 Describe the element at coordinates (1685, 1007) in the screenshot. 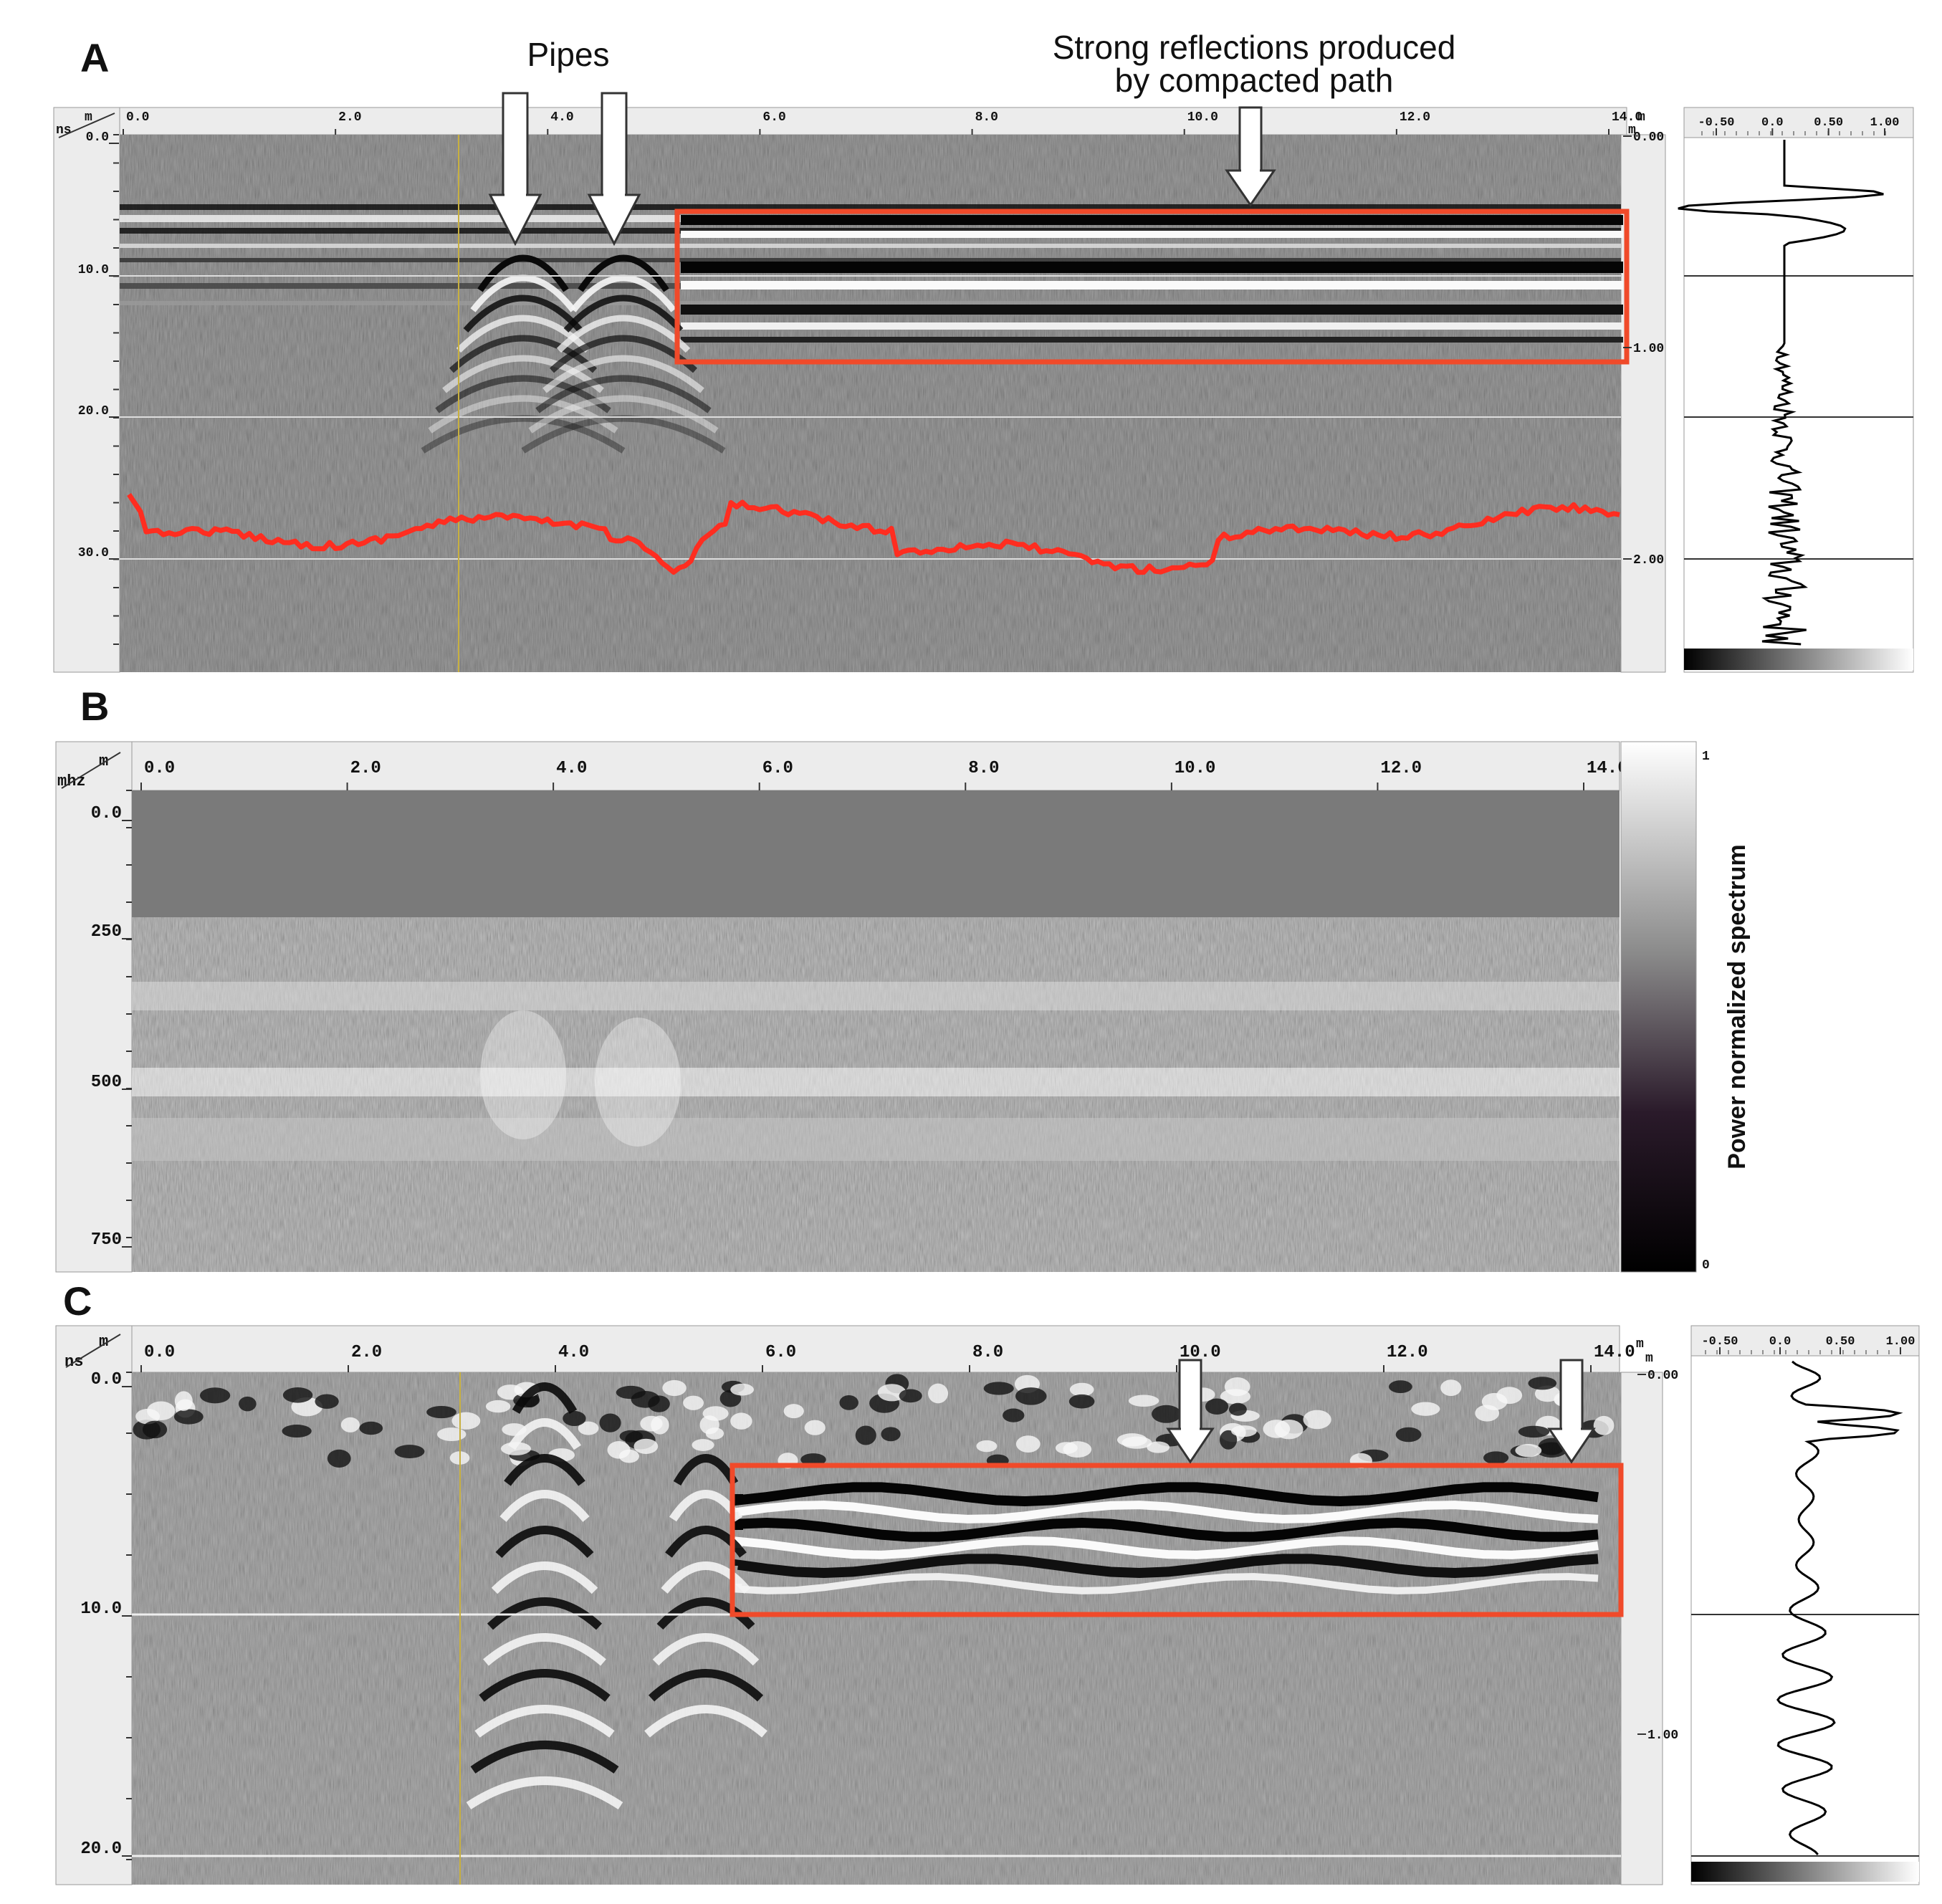

I see `panel-b-colorbar: 1 0 Power normalized spectrum` at that location.